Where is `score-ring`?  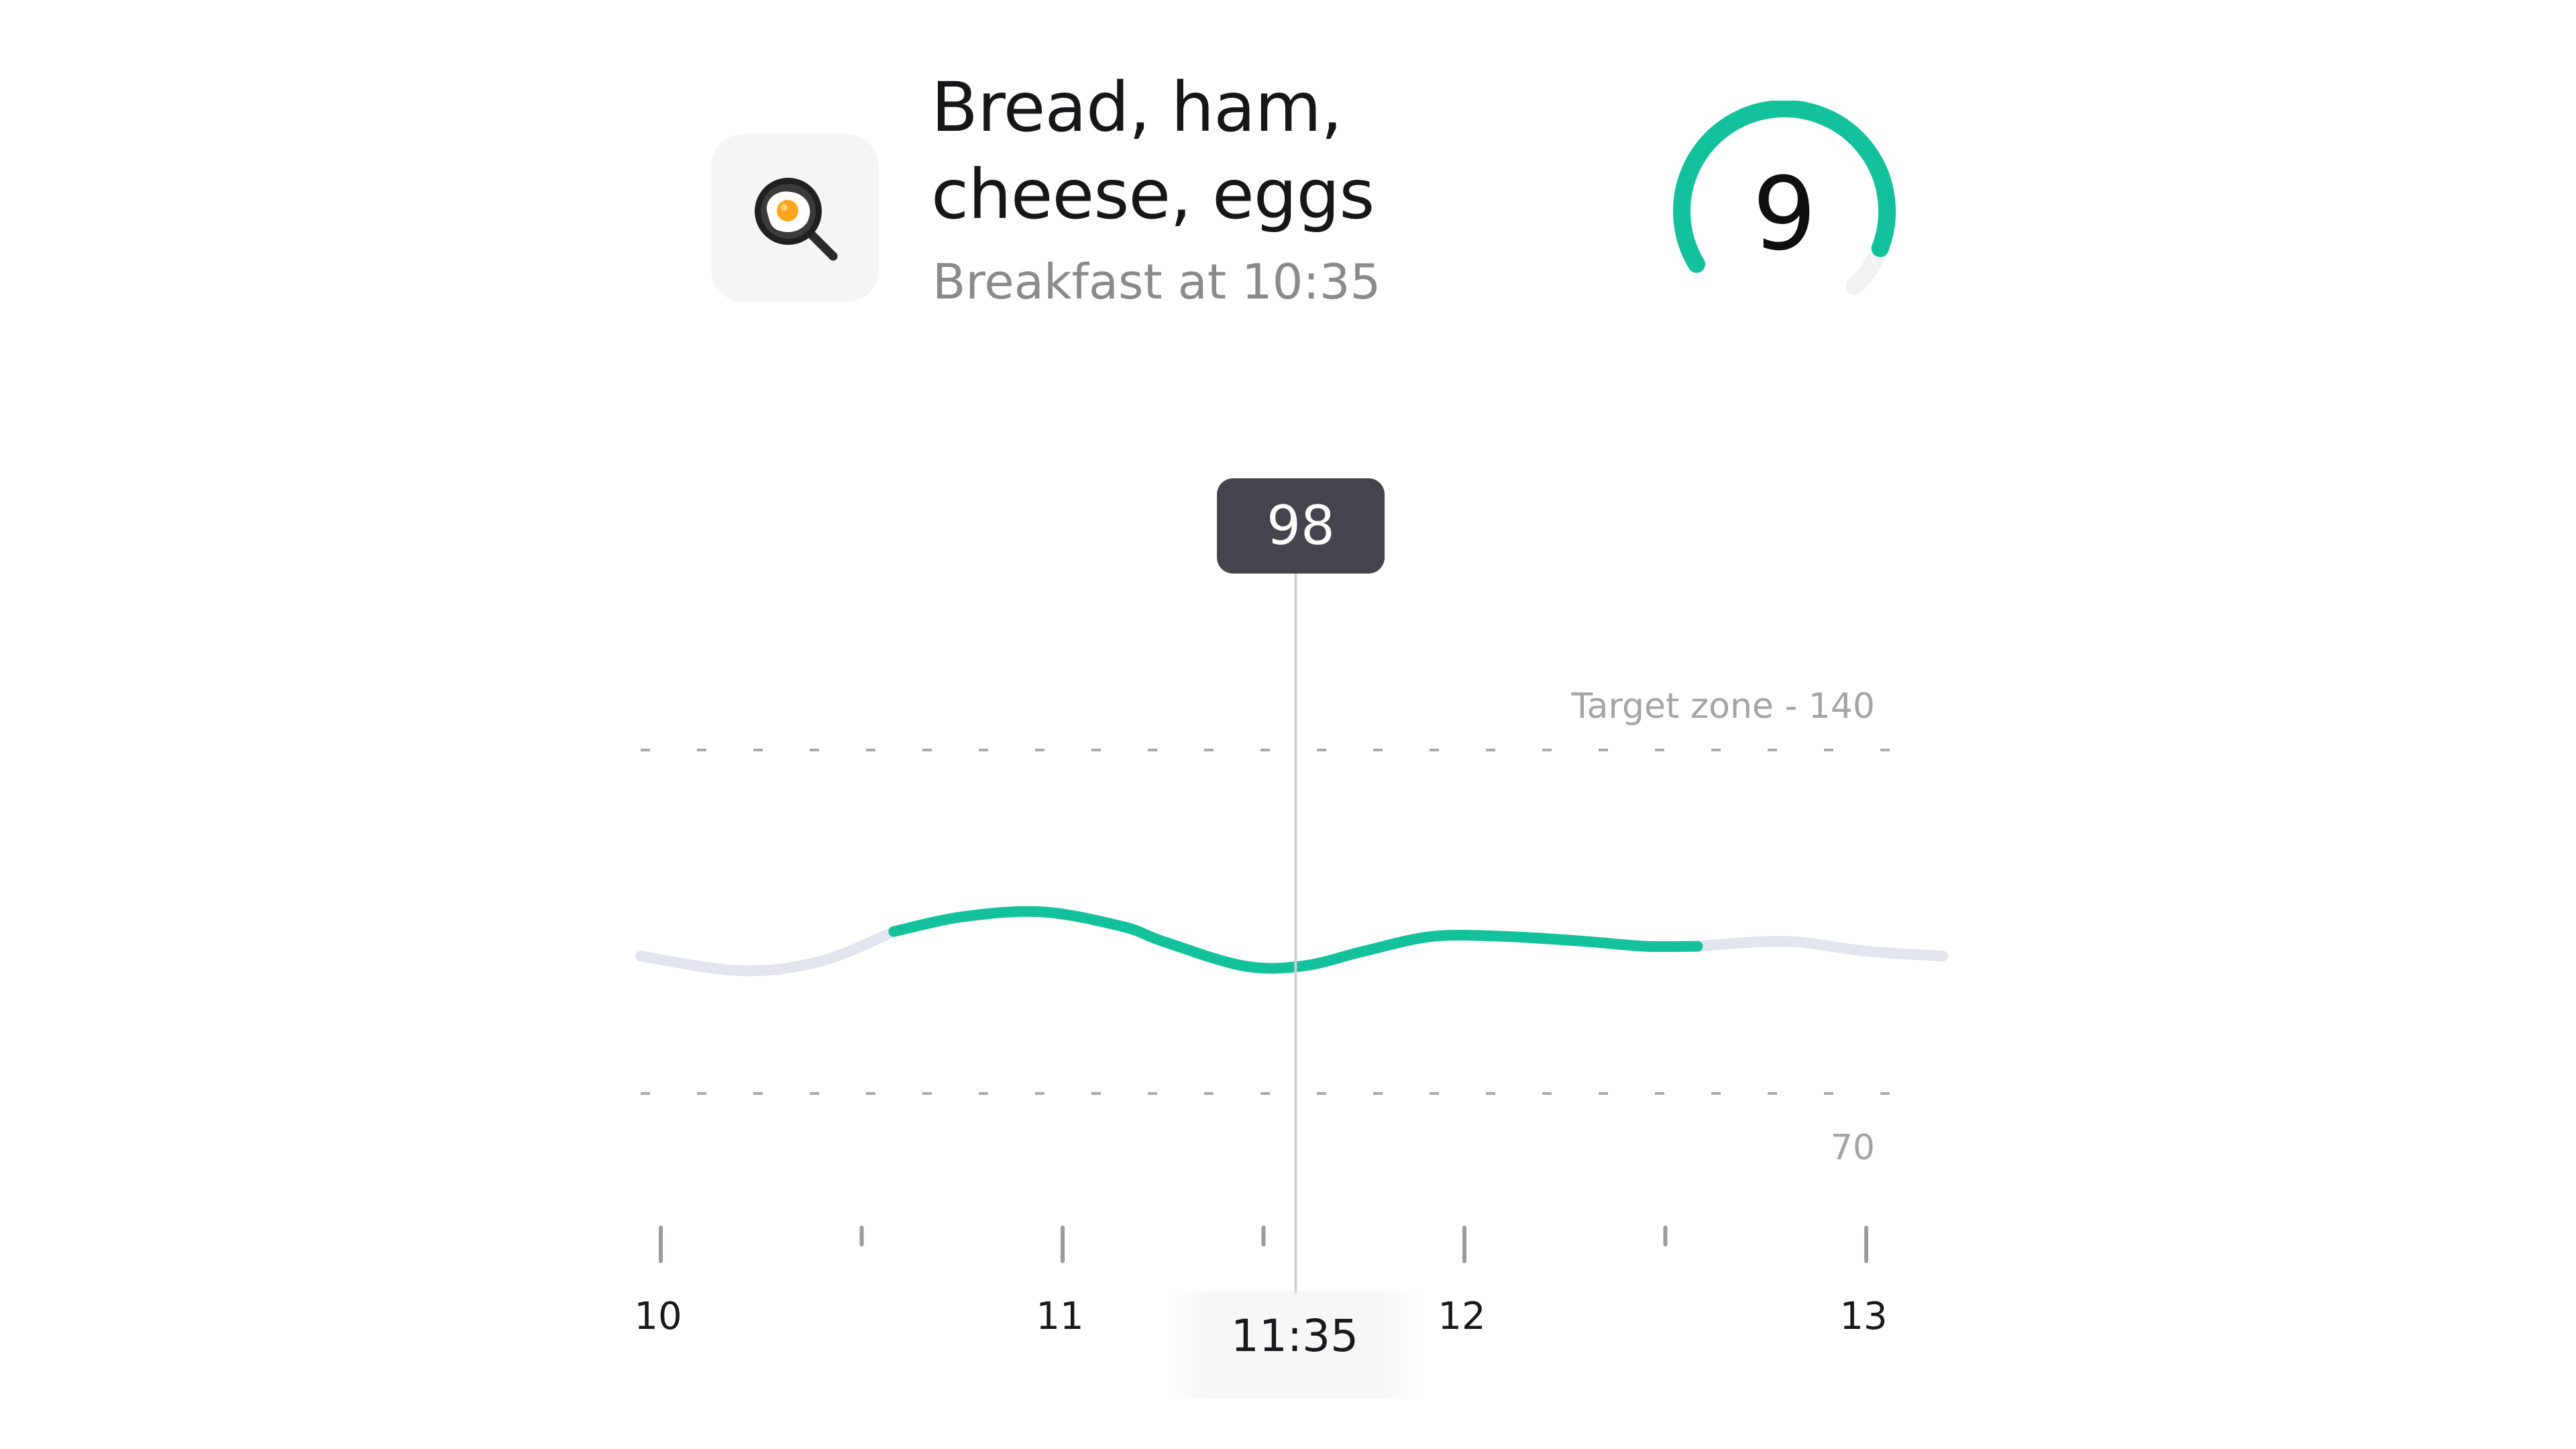
score-ring is located at coordinates (1784, 198).